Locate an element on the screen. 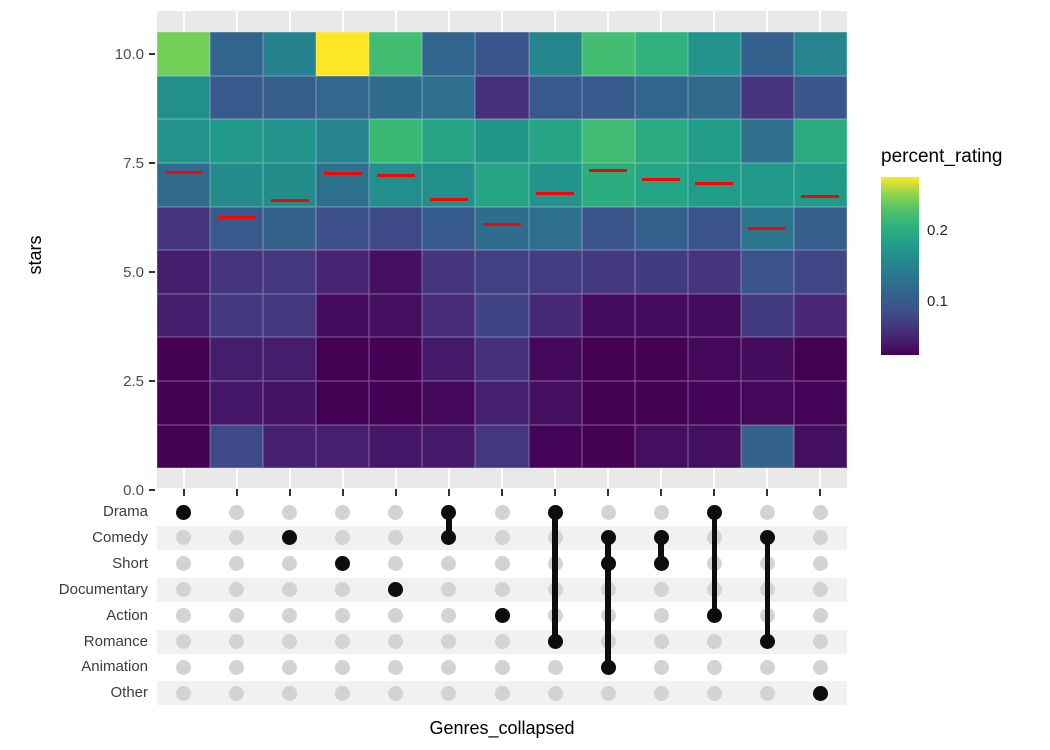 The width and height of the screenshot is (1050, 750). y-tick-label: 5.0 is located at coordinates (133, 272).